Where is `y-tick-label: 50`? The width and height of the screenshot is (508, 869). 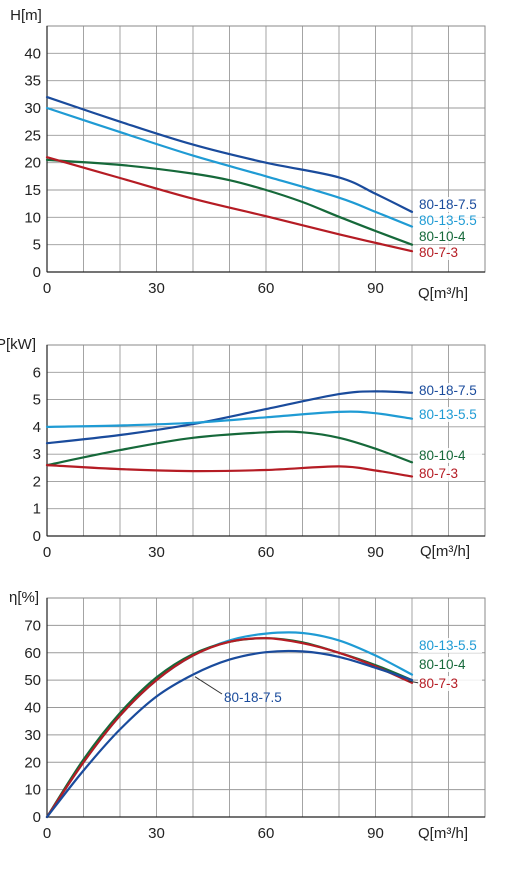
y-tick-label: 50 is located at coordinates (32, 680).